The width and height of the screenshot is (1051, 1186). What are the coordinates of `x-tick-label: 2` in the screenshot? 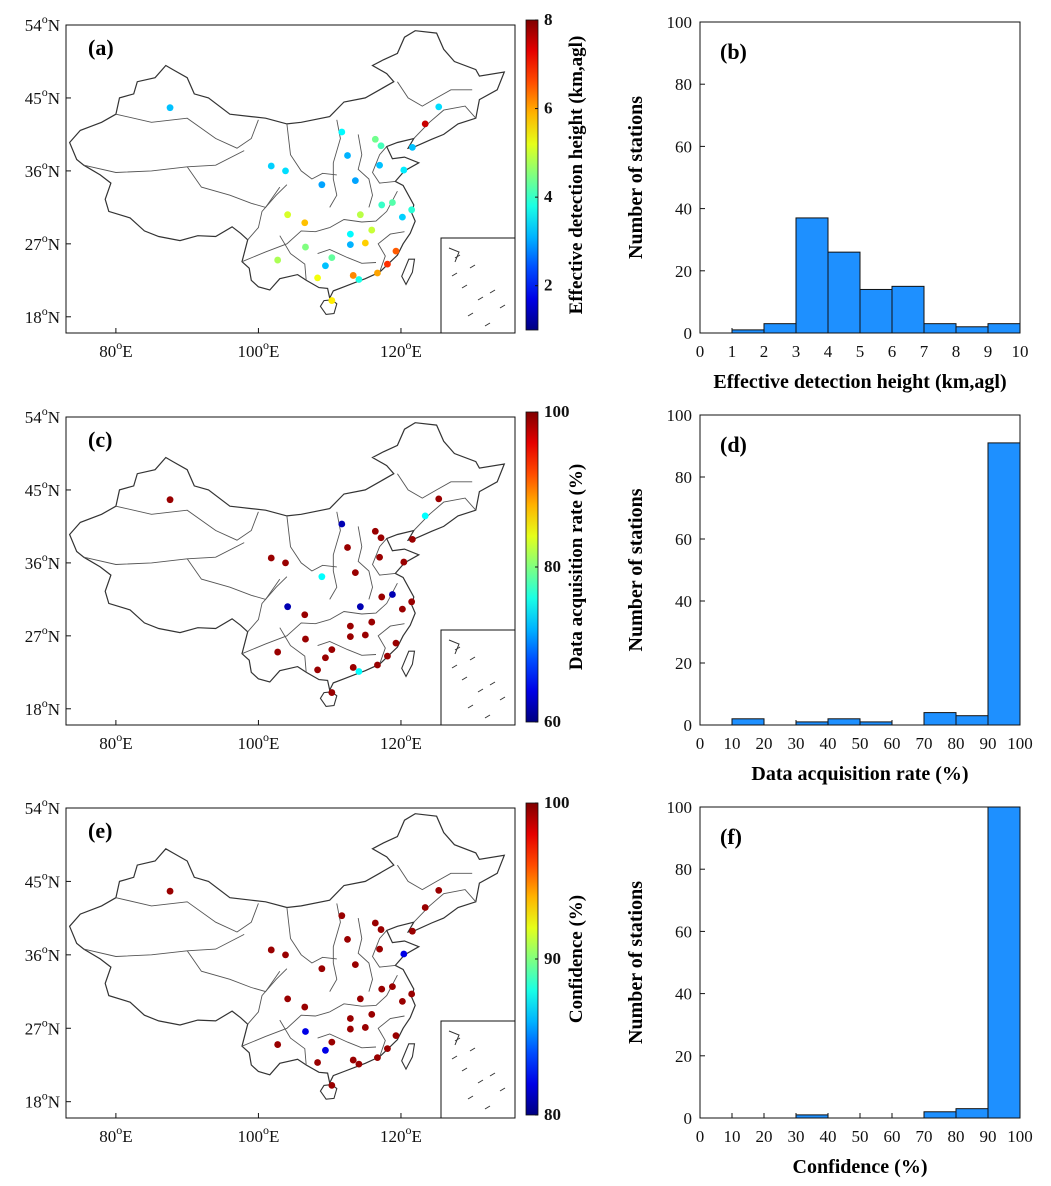 It's located at (764, 351).